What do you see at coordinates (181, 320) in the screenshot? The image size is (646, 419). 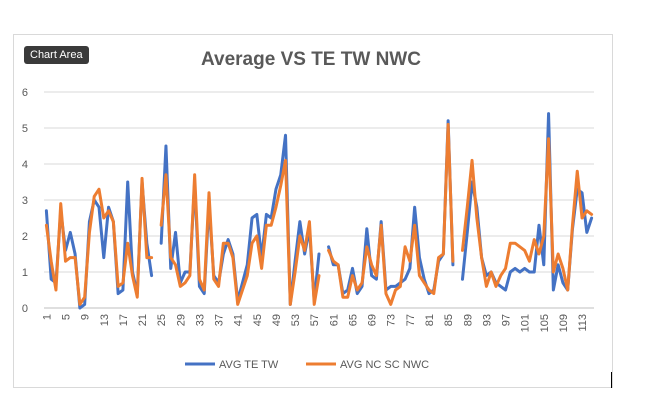 I see `x-tick-label: 29` at bounding box center [181, 320].